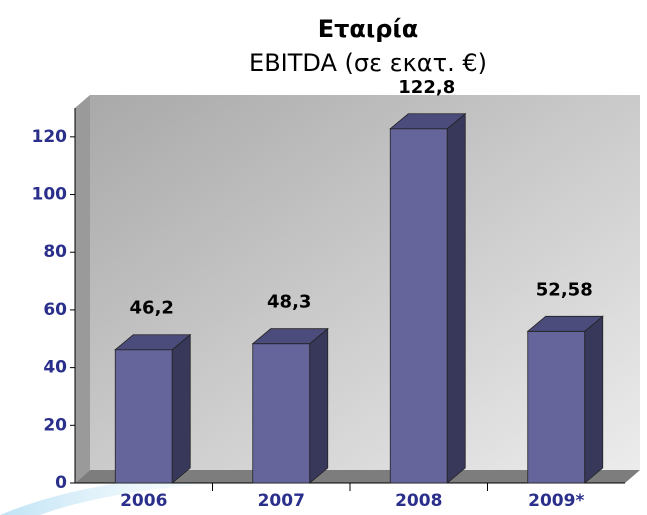  Describe the element at coordinates (152, 308) in the screenshot. I see `value-label: 46,2` at that location.